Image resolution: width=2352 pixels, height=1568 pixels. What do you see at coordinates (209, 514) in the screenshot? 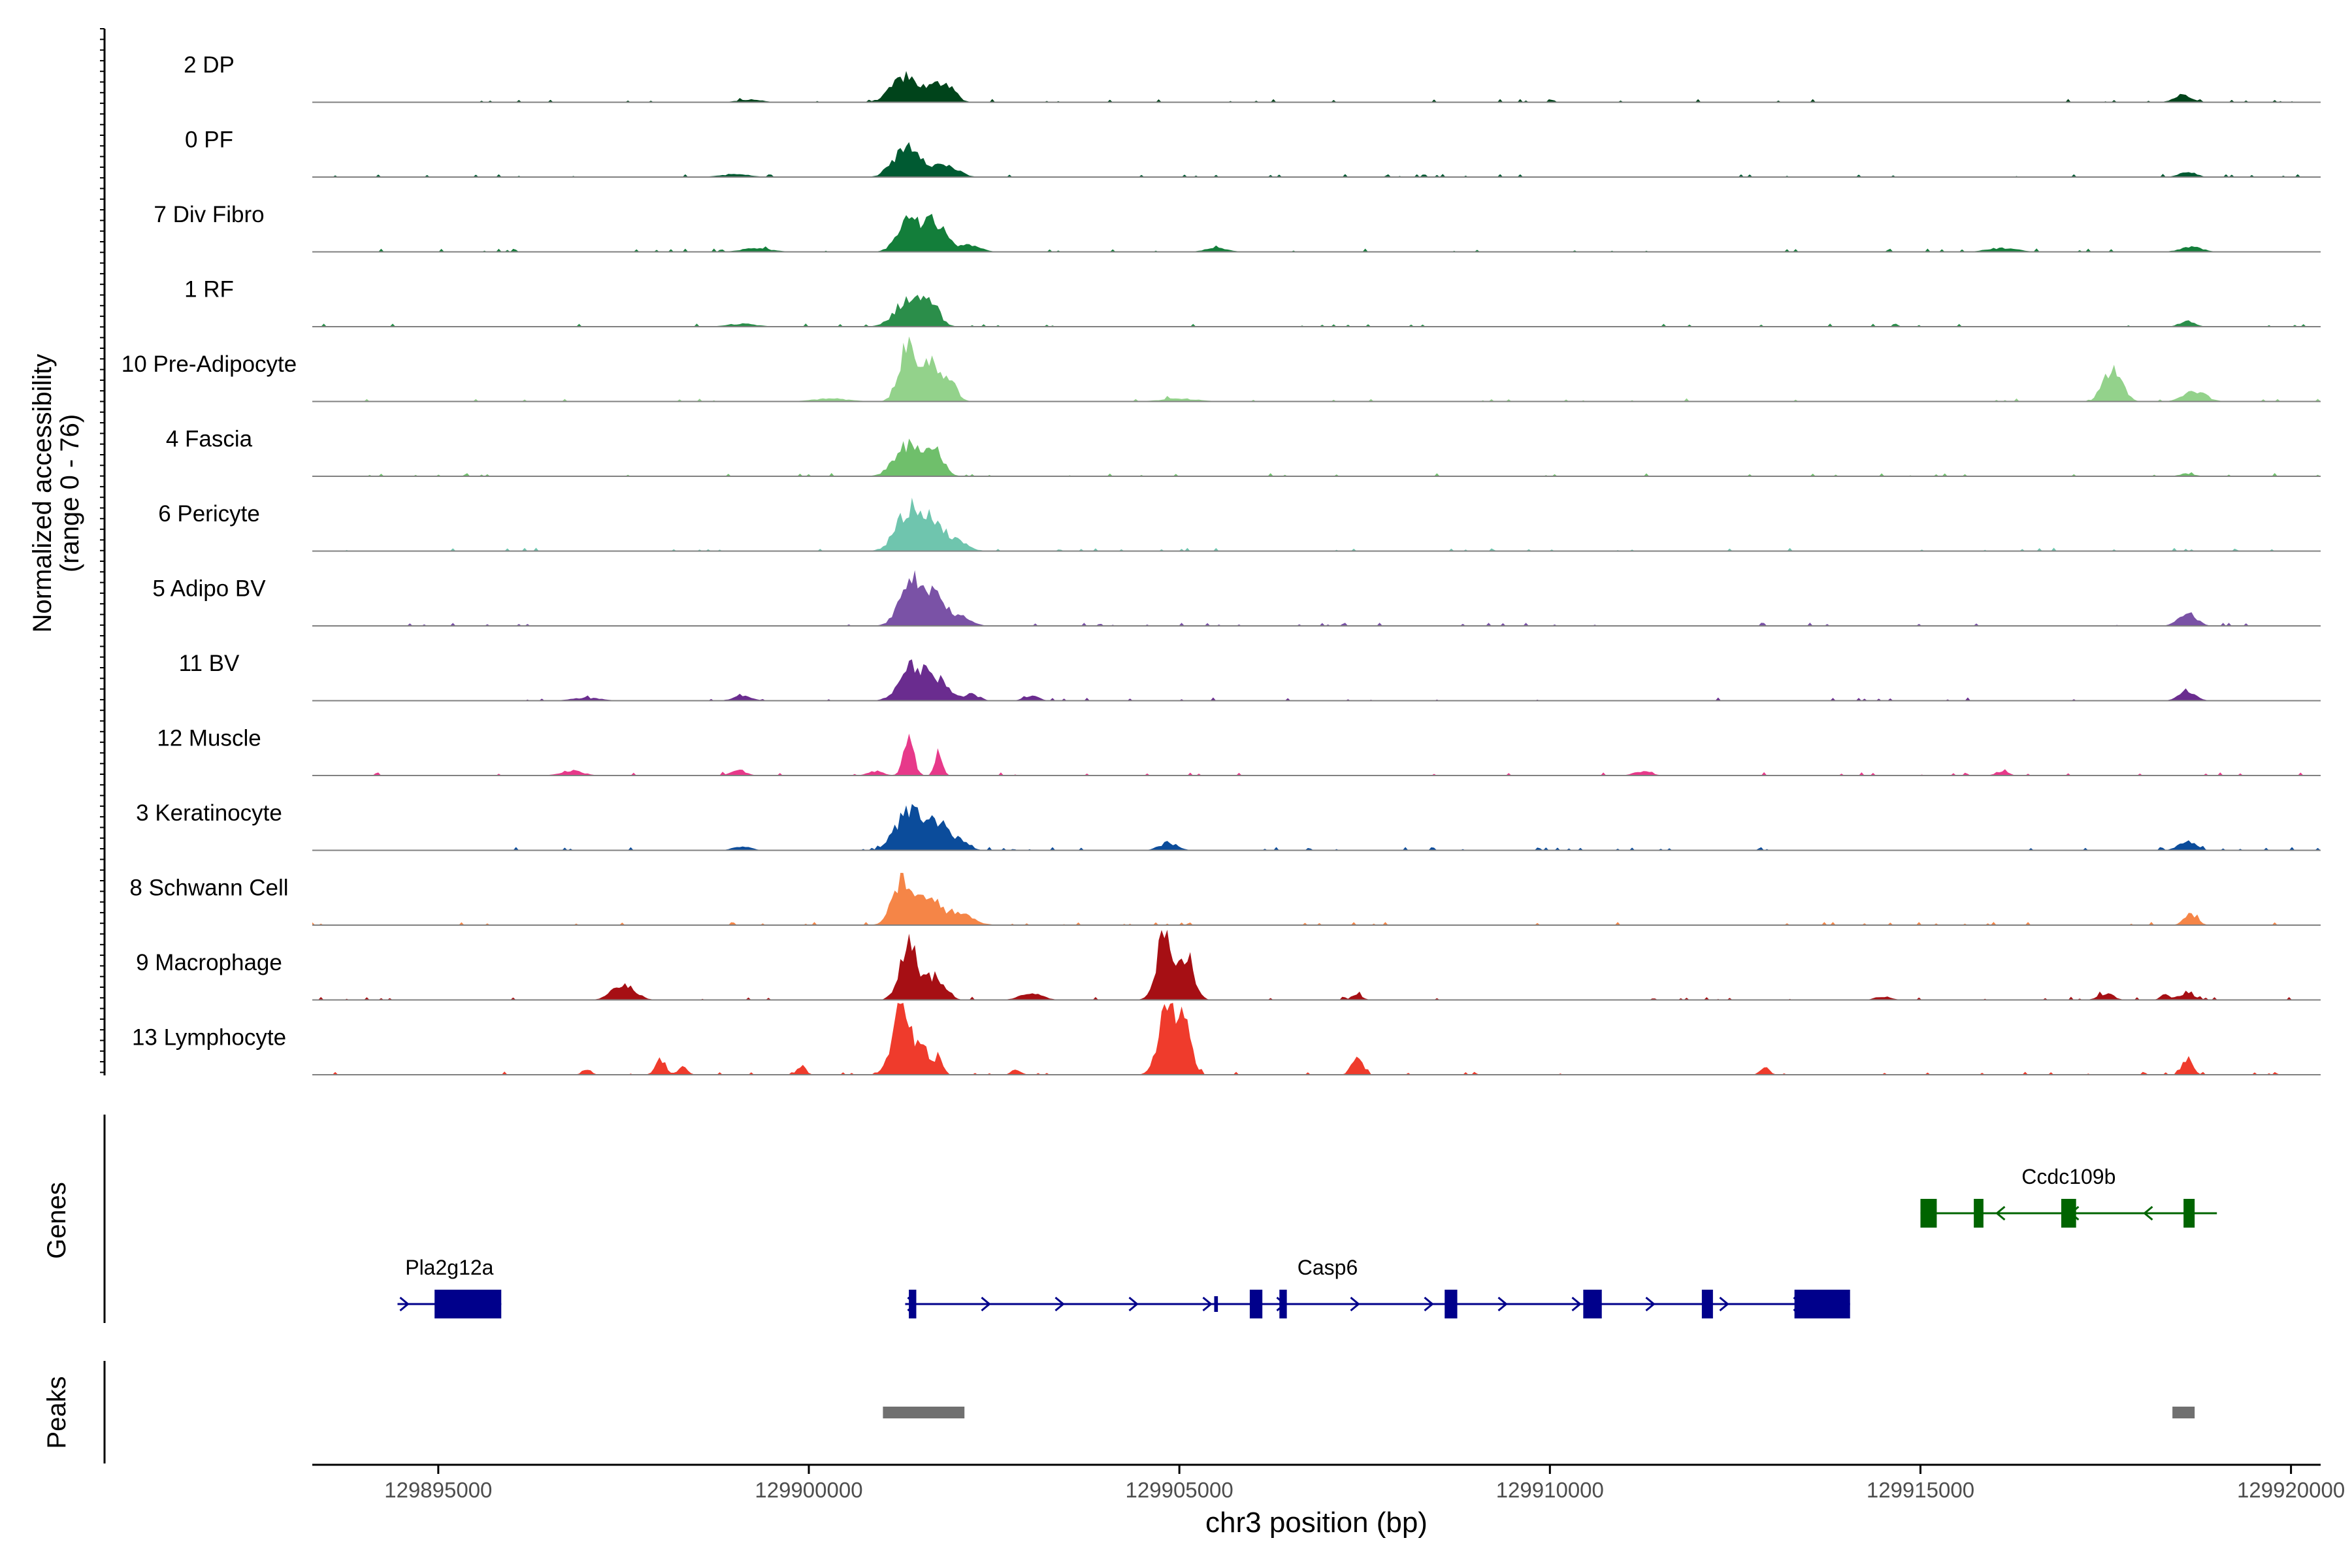
I see `track-label: 6 Pericyte` at bounding box center [209, 514].